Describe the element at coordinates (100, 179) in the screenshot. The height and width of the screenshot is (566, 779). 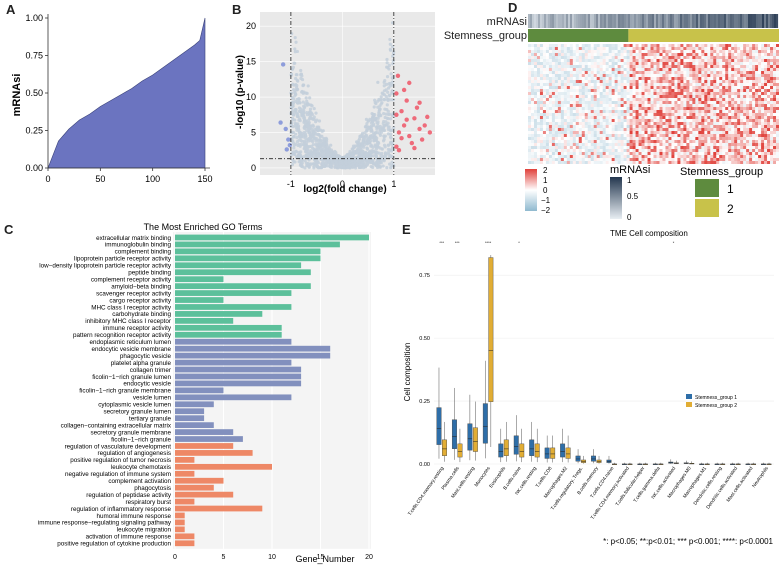
I see `panel-a-xtick-label: 50` at that location.